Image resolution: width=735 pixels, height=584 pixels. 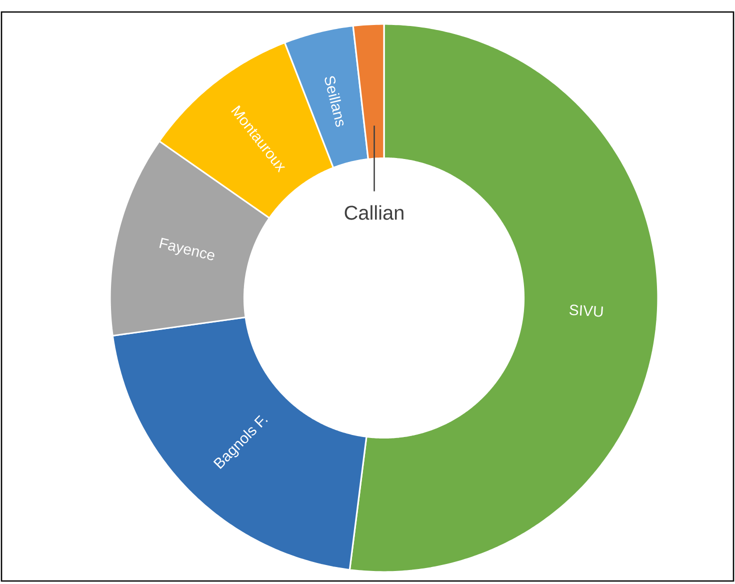 I want to click on slice-label: SIVU, so click(x=586, y=310).